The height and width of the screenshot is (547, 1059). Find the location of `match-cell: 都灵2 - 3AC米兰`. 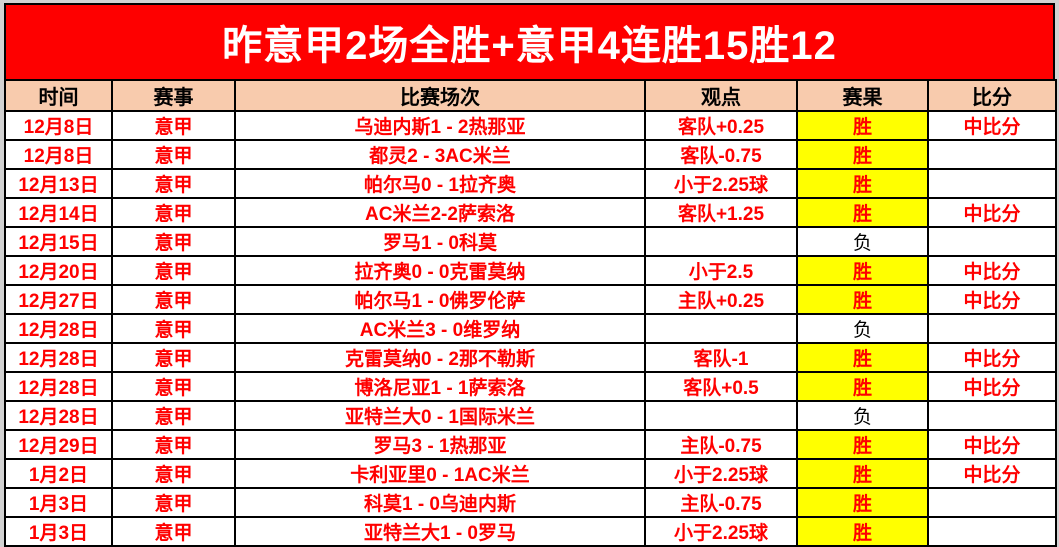

match-cell: 都灵2 - 3AC米兰 is located at coordinates (440, 154).